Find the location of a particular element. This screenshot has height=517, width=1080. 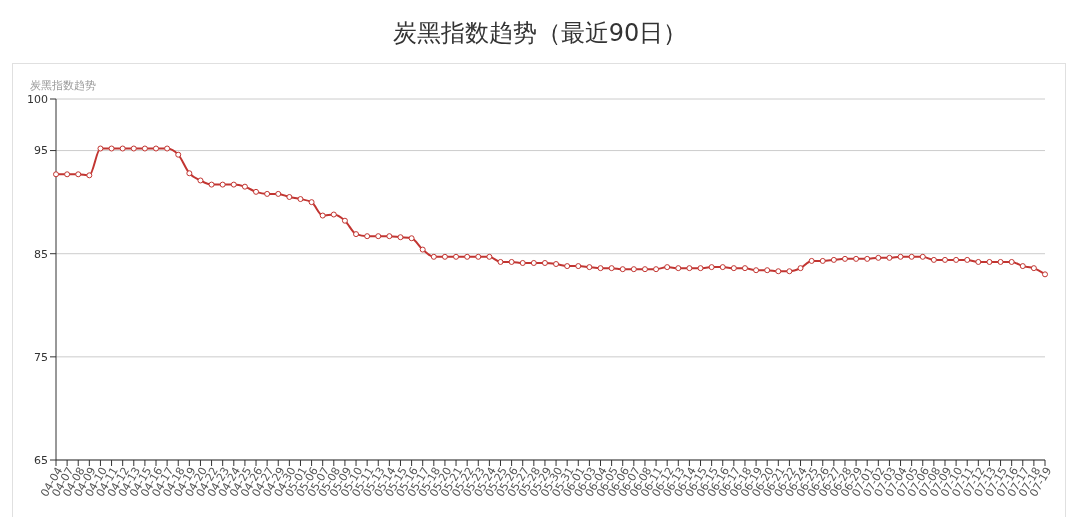

y-axis-title: 炭黑指数趋势 is located at coordinates (63, 85).